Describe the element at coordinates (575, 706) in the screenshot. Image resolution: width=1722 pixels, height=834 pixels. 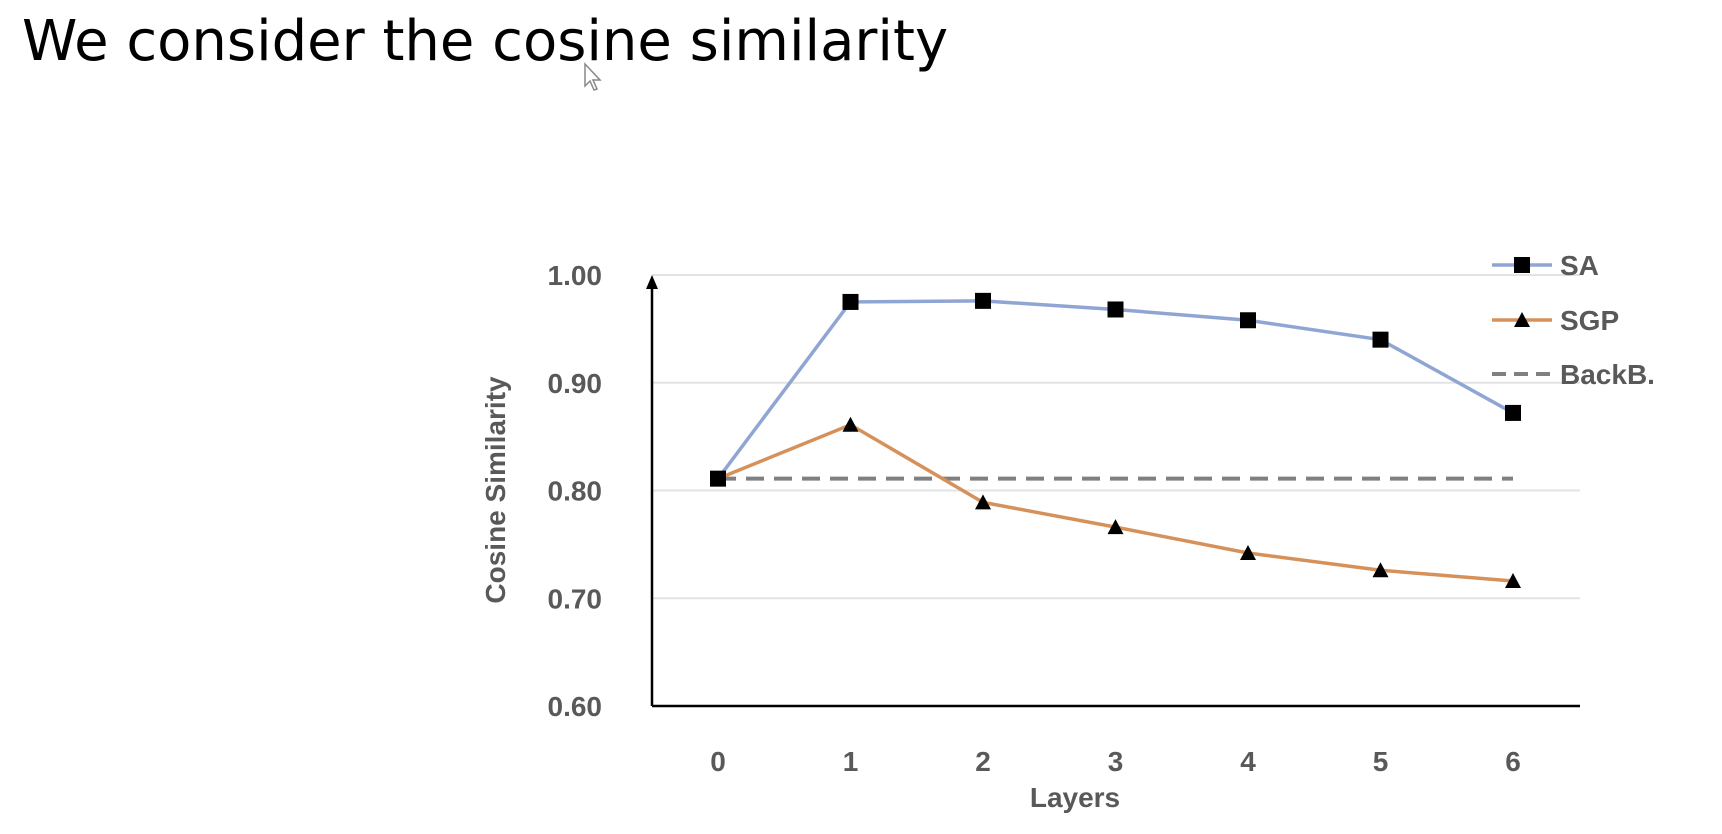
I see `y-tick-label: 0.60` at that location.